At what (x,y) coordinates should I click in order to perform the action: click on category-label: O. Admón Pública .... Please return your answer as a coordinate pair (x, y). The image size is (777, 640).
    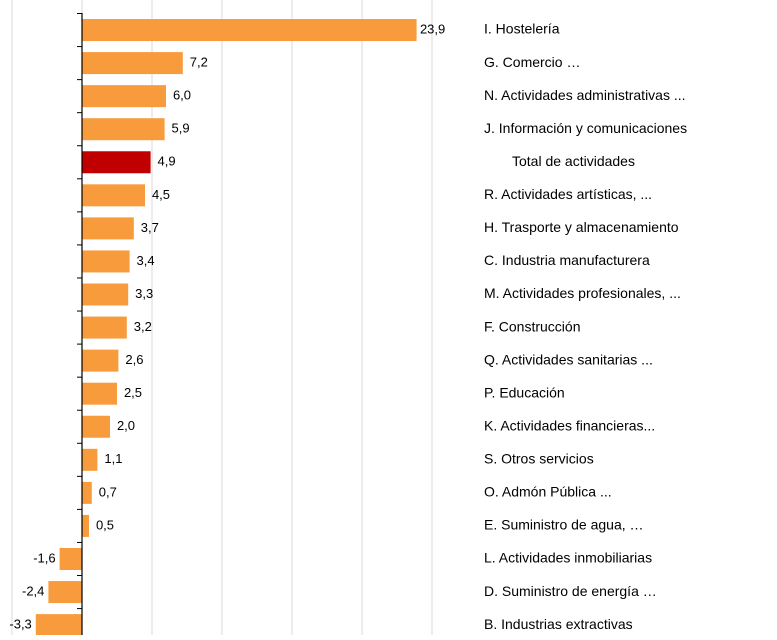
    Looking at the image, I should click on (548, 492).